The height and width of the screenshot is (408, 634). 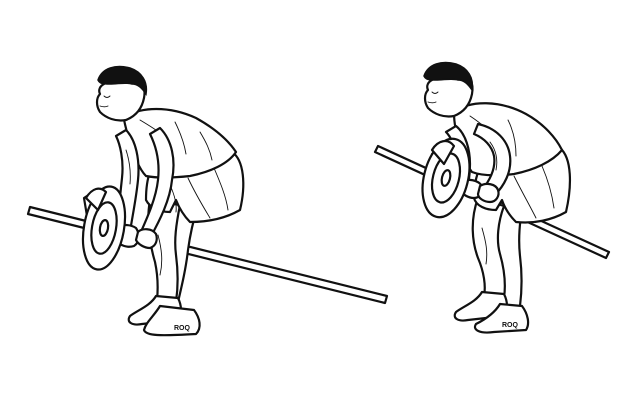 I want to click on weight-plate-right, so click(x=446, y=178).